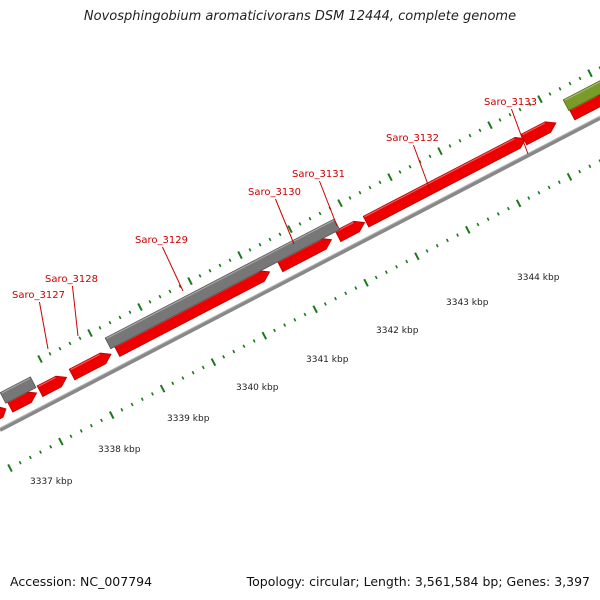  I want to click on kbp-scale-label: 3342 kbp, so click(397, 331).